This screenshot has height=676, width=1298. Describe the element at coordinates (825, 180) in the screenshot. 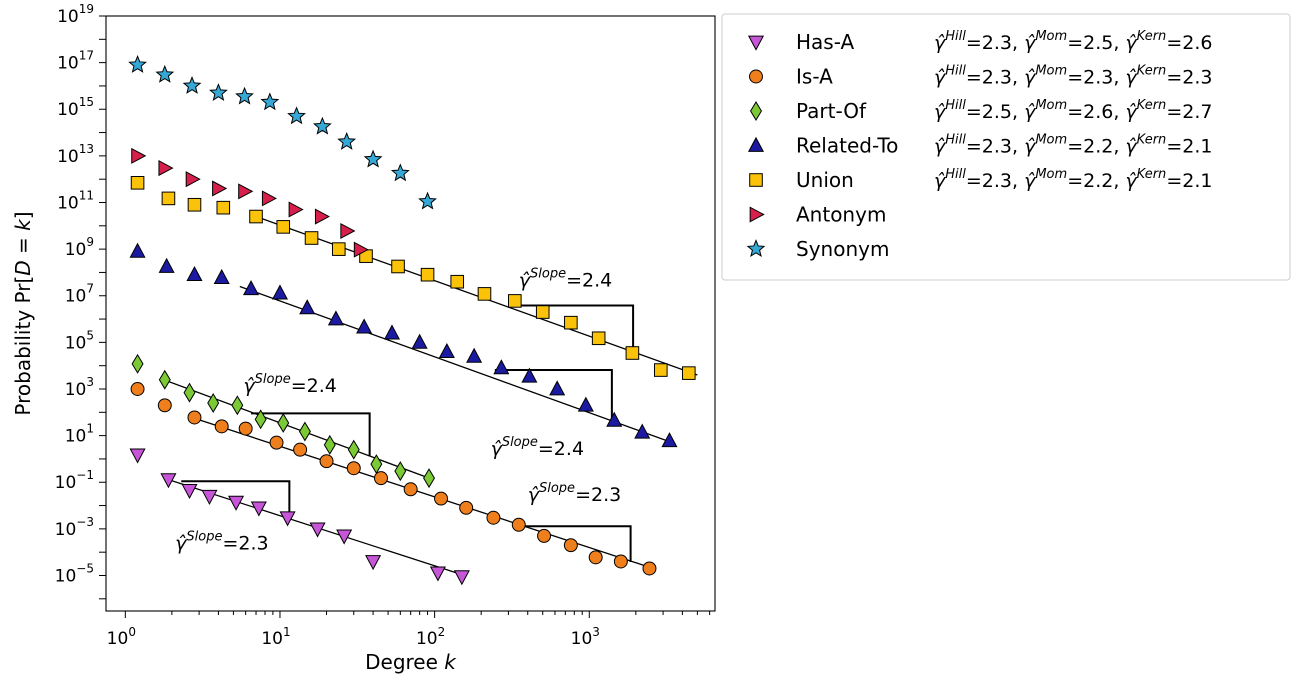

I see `legend-label-union: Union` at that location.